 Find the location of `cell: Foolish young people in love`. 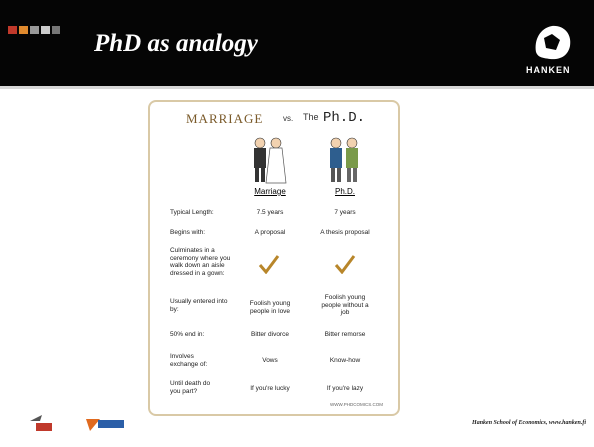

cell: Foolish young people in love is located at coordinates (270, 307).